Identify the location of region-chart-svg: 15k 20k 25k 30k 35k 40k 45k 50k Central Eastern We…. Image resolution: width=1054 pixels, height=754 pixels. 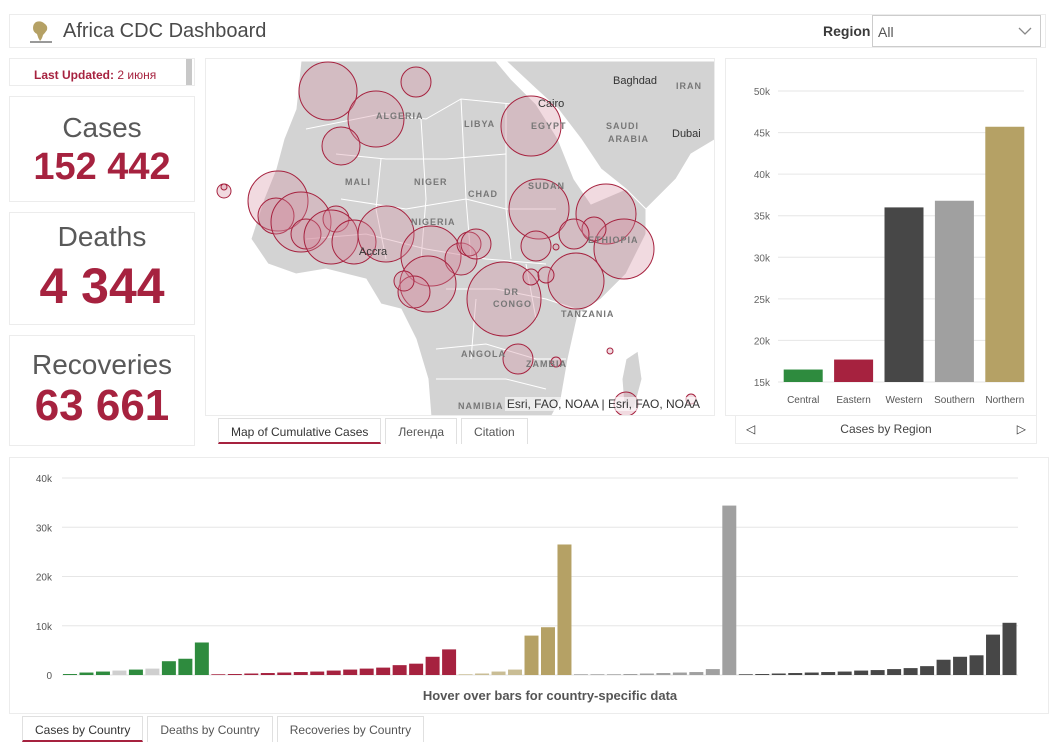
(881, 237).